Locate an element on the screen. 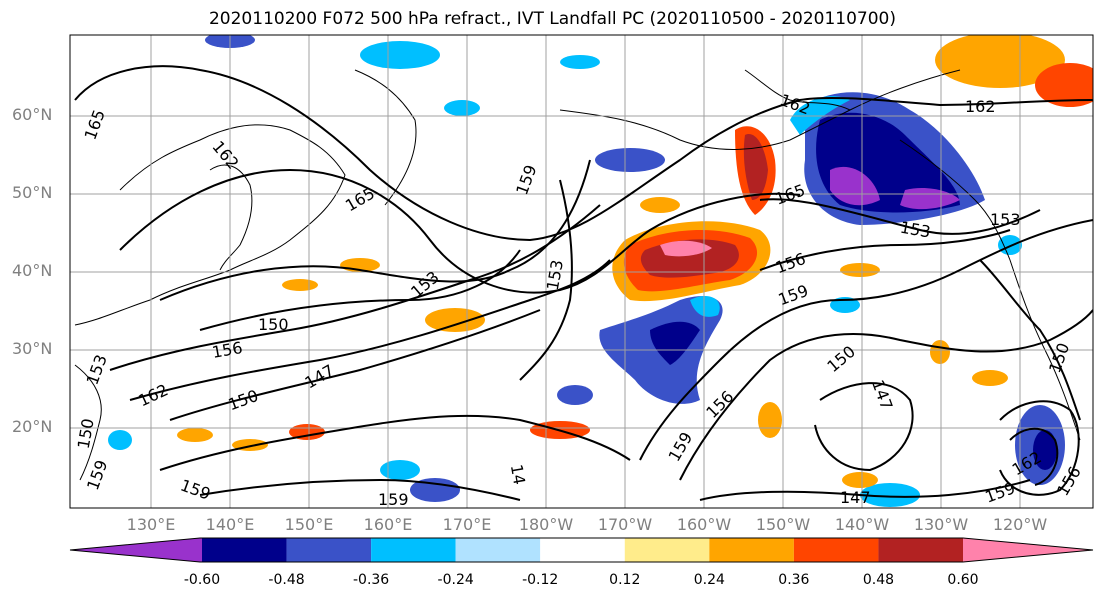 The image size is (1105, 601). colorbar-extend-high is located at coordinates (1028, 550).